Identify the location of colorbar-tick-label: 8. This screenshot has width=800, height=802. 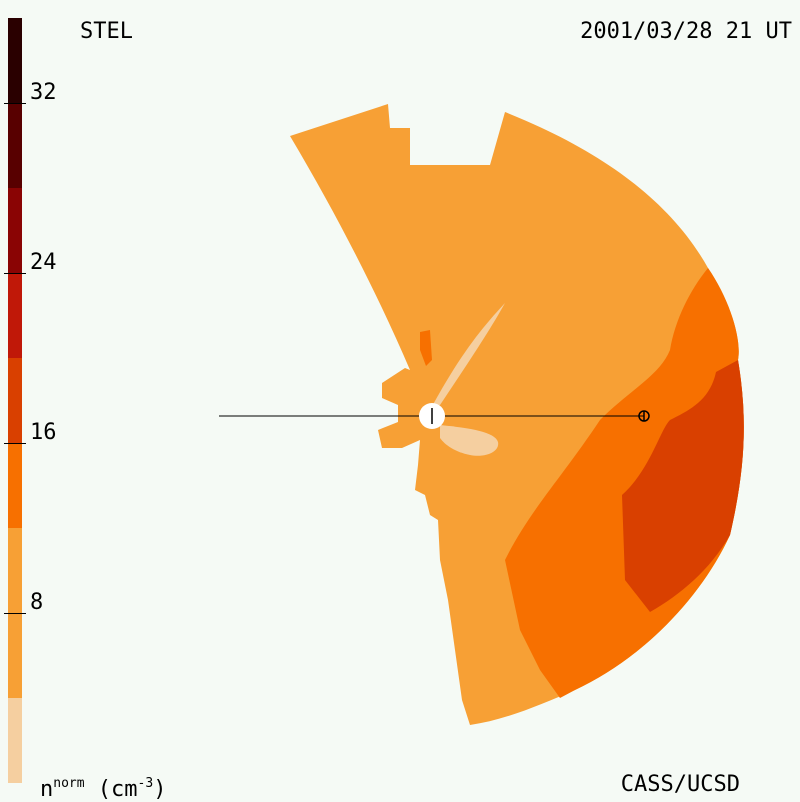
(37, 602).